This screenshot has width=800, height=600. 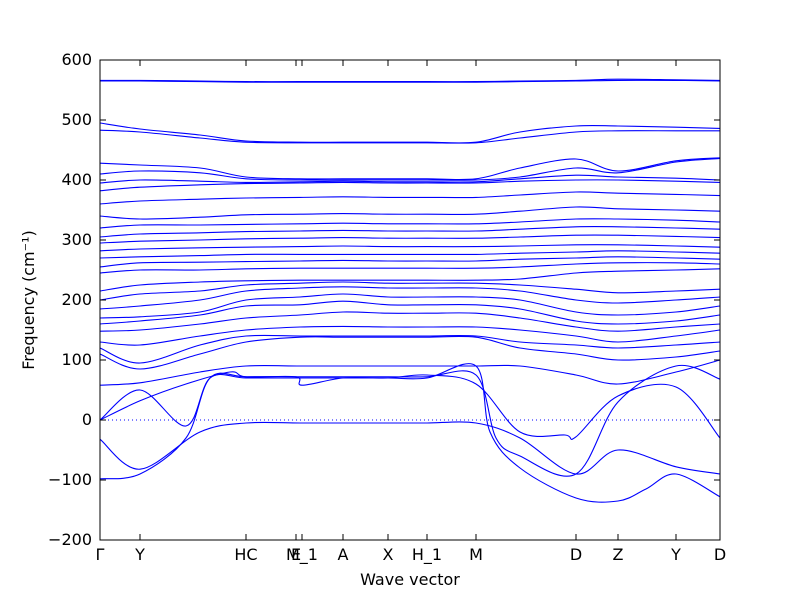 What do you see at coordinates (302, 555) in the screenshot?
I see `x-tick-label: M_1` at bounding box center [302, 555].